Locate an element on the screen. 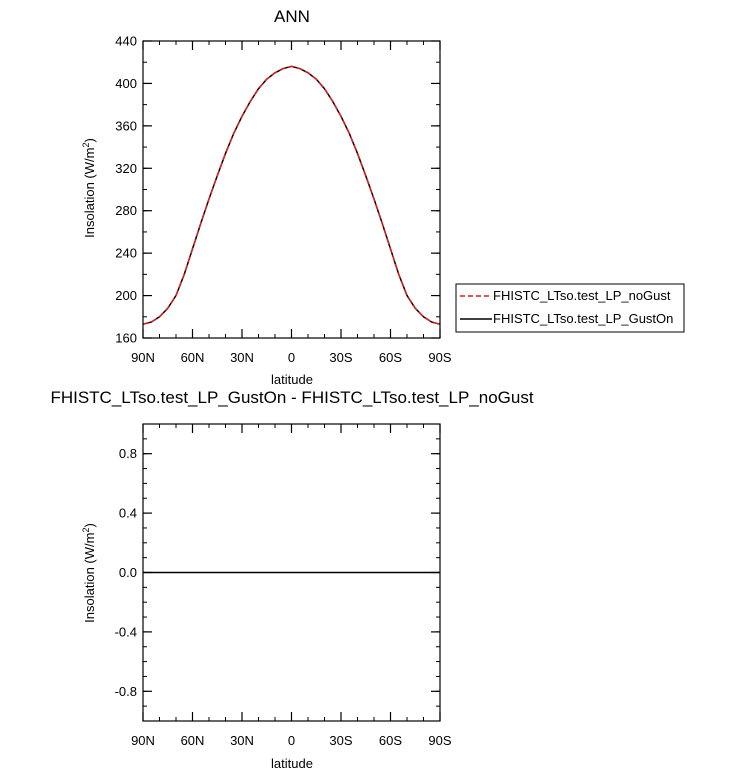  top-y-axis-label: Insolation (W/m2) is located at coordinates (89, 188).